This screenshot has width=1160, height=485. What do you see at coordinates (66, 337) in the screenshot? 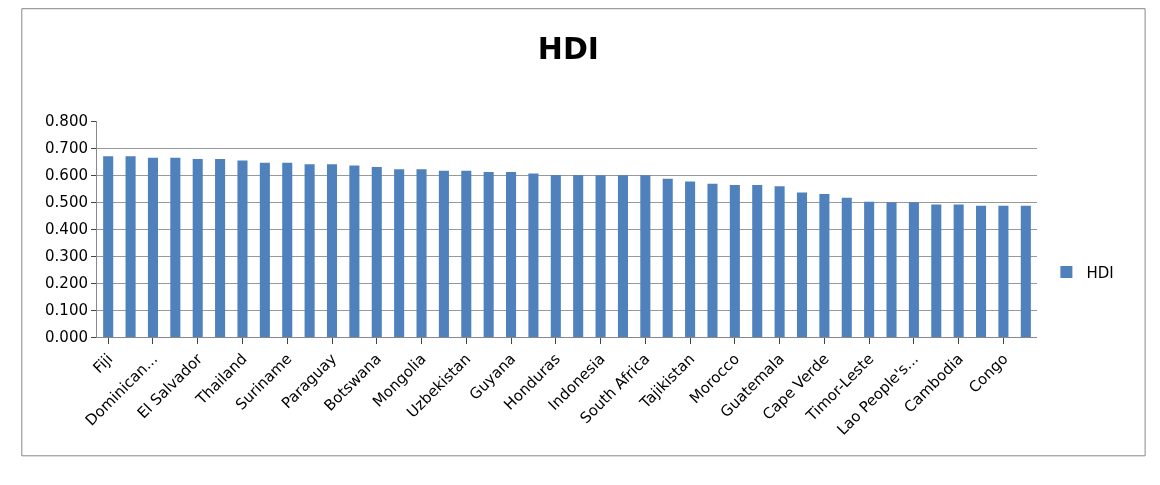
I see `y-tick-label: 0.000` at bounding box center [66, 337].